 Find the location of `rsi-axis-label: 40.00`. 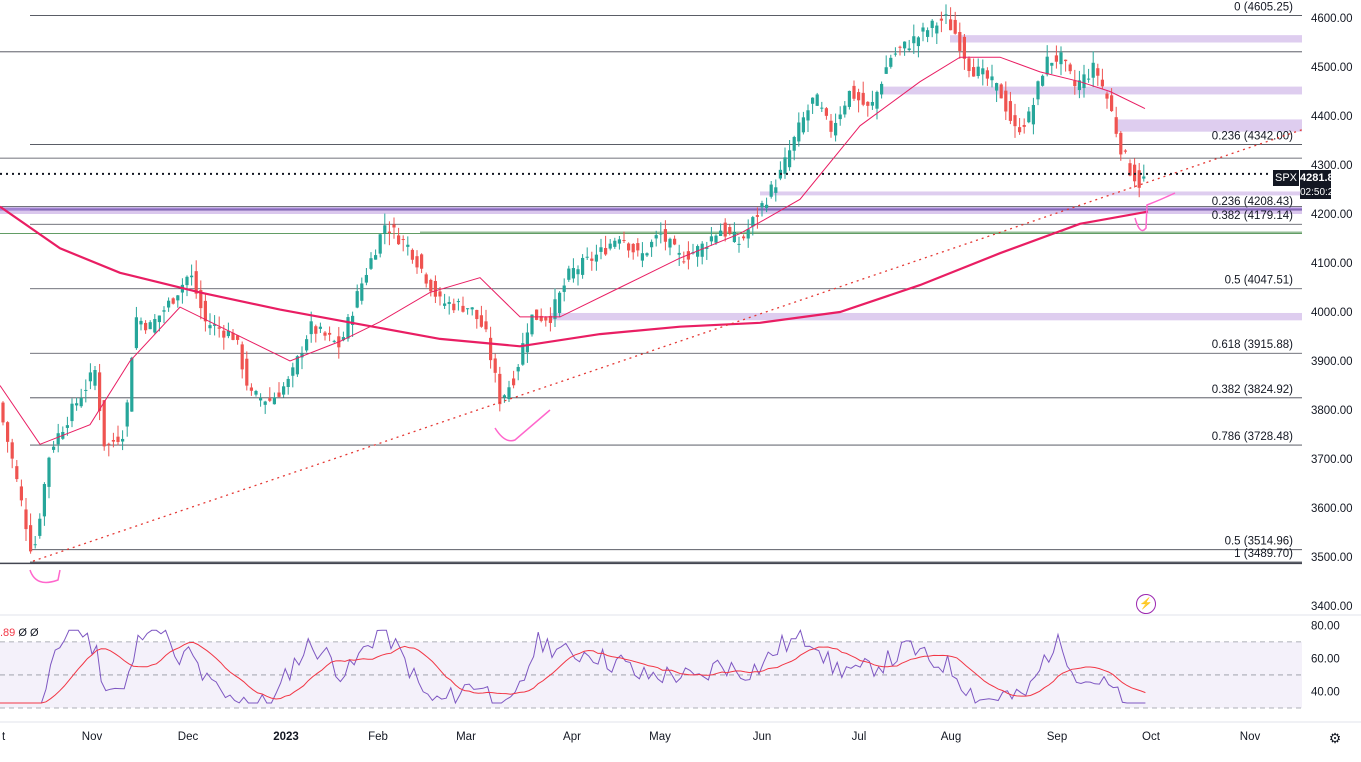

rsi-axis-label: 40.00 is located at coordinates (1325, 692).